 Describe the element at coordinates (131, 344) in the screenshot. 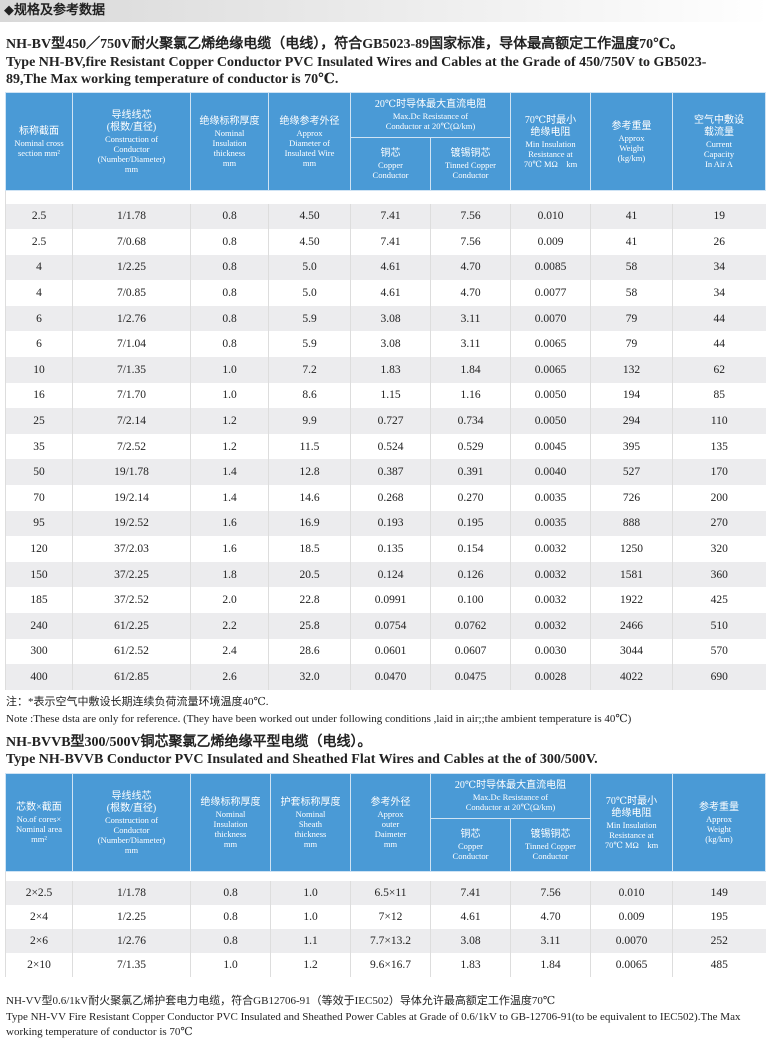

I see `table-cell: 7/1.04` at that location.